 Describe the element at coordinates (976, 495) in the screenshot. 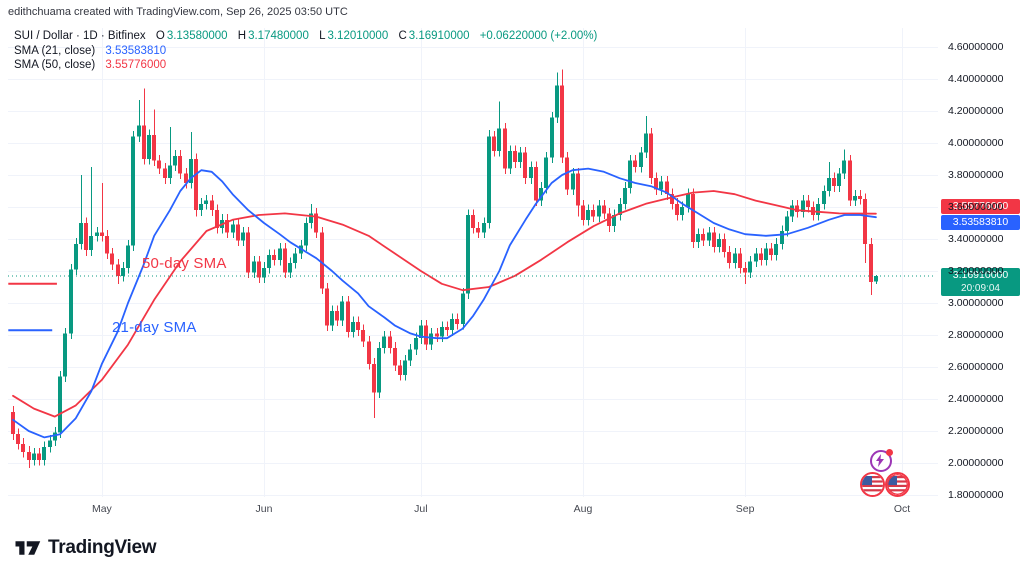

I see `price-axis-label: 1.80000000` at that location.